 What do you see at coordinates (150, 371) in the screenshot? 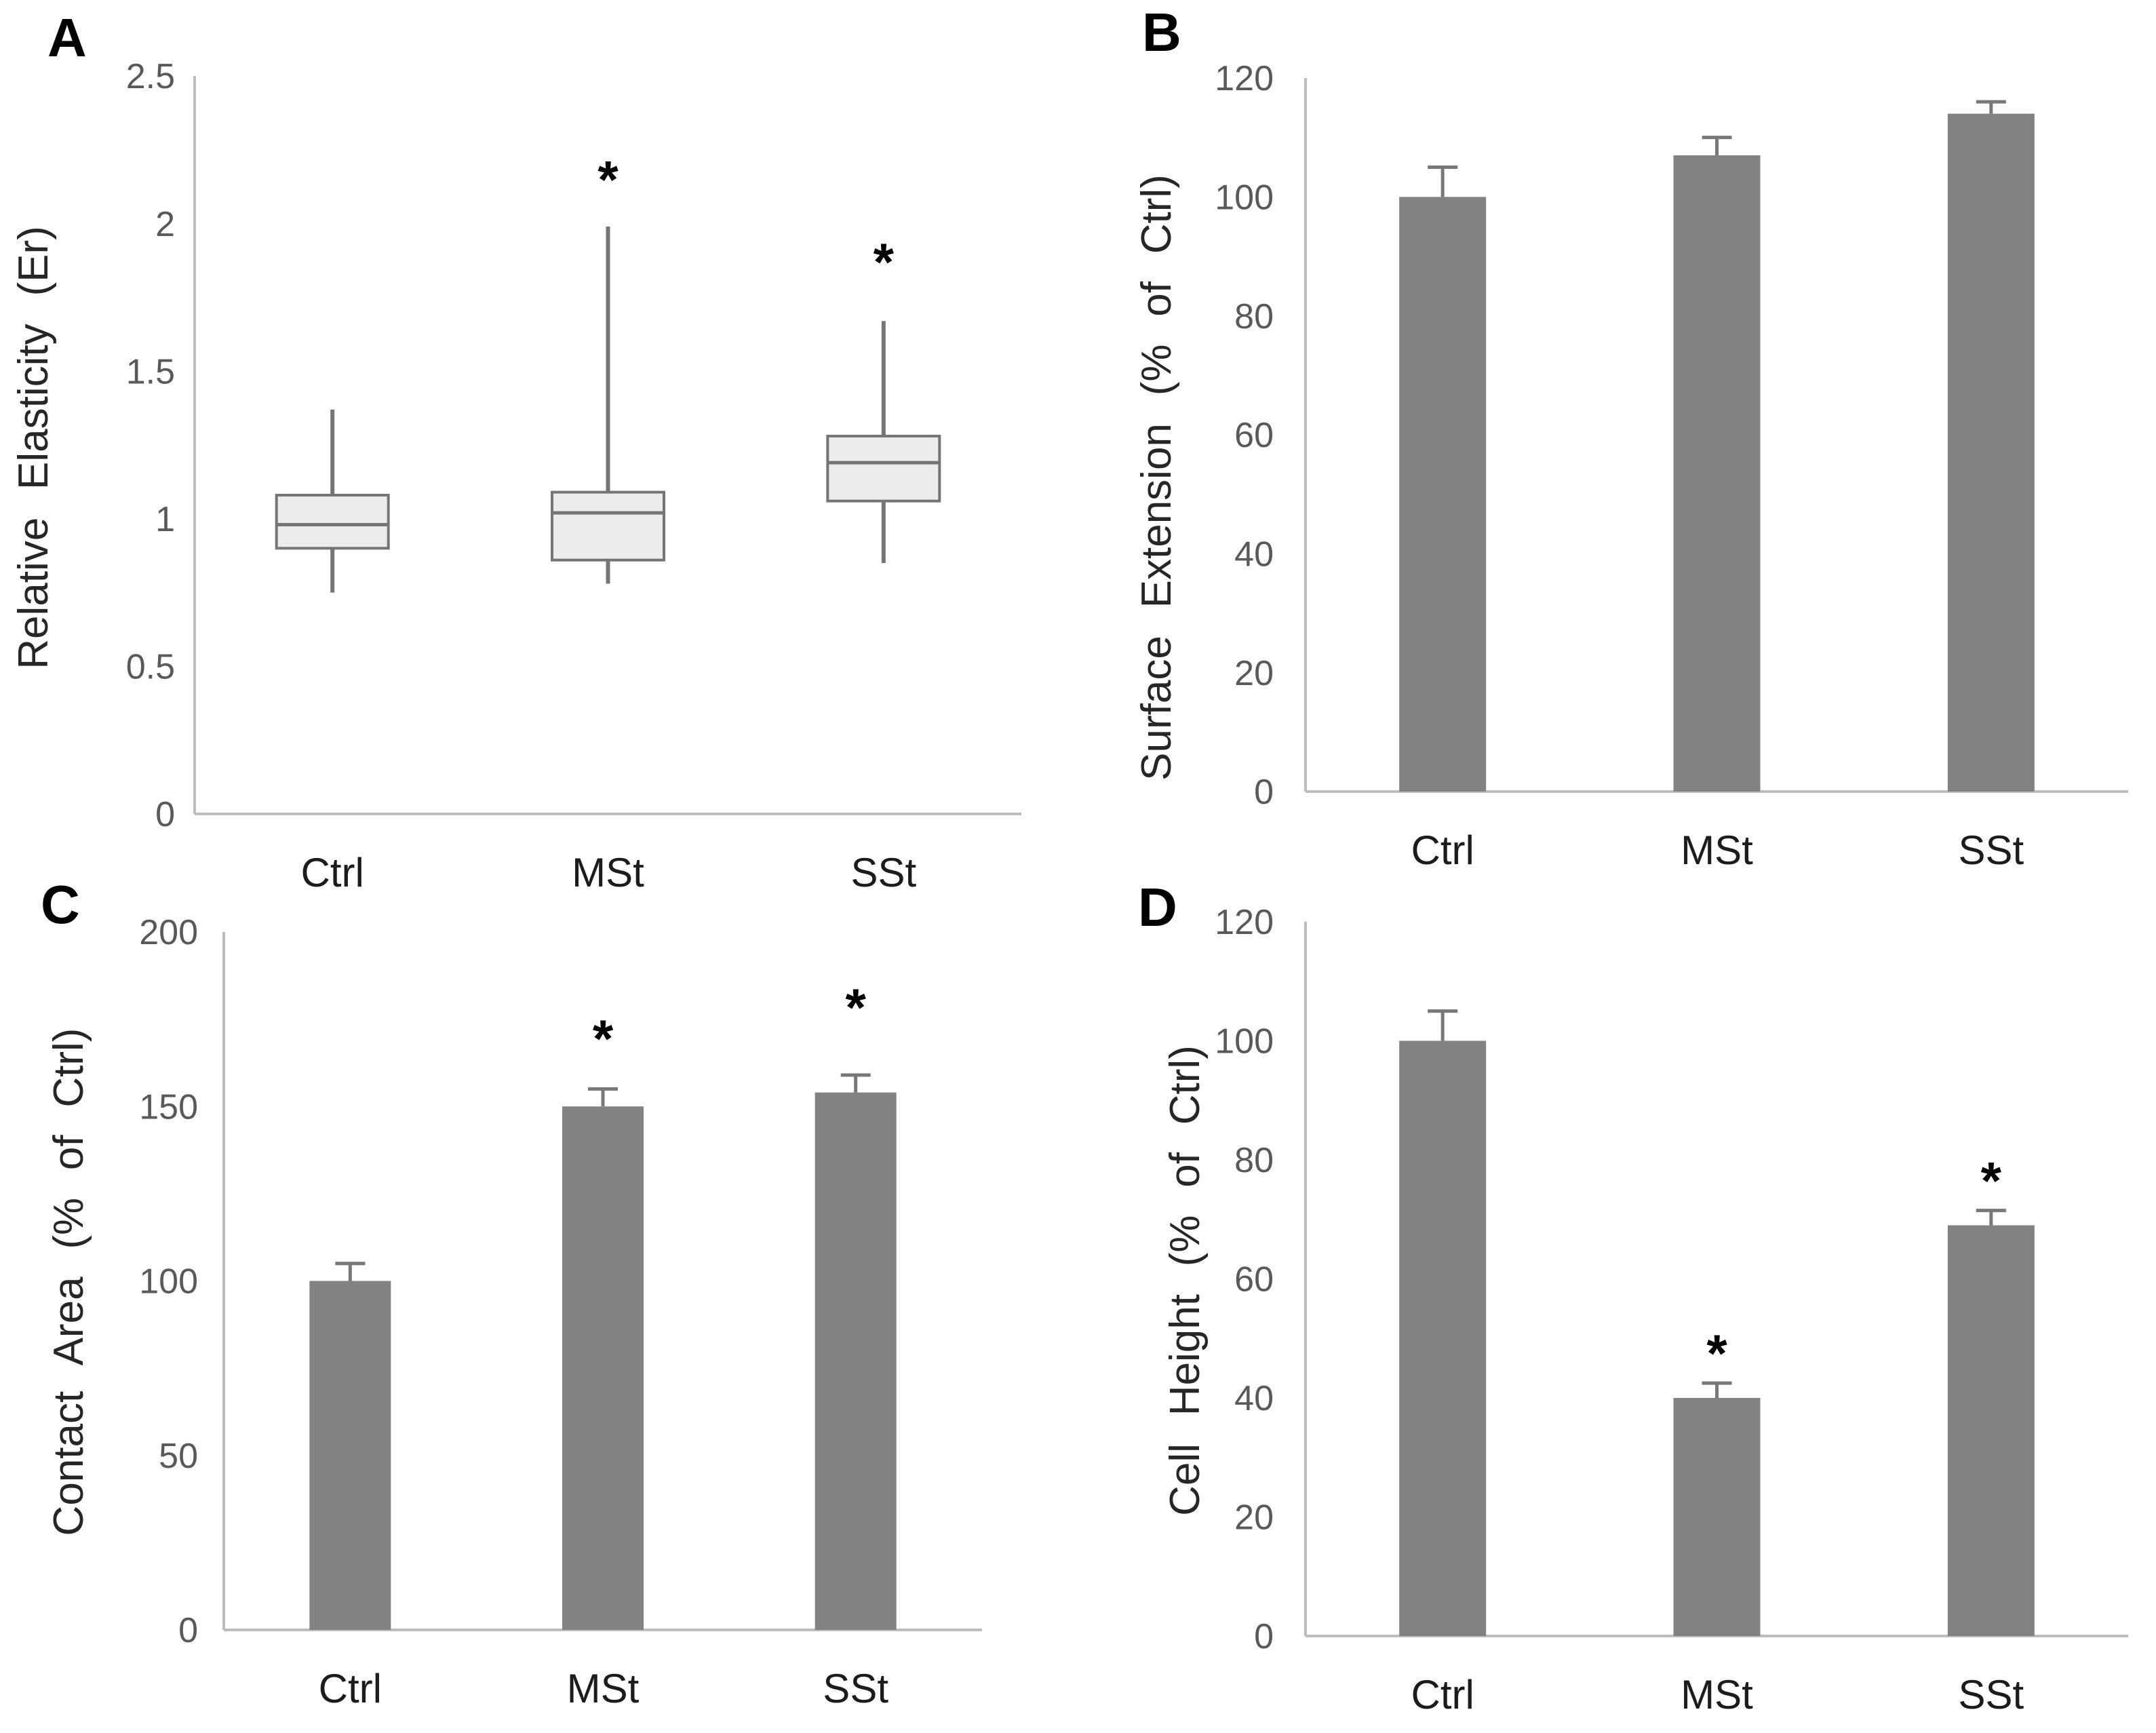
I see `y-tick-label: 1.5` at bounding box center [150, 371].